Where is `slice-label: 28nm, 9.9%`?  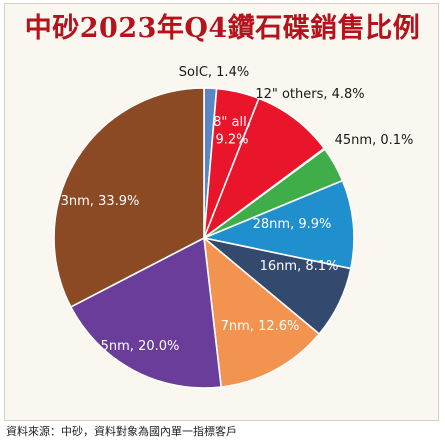
slice-label: 28nm, 9.9% is located at coordinates (292, 224).